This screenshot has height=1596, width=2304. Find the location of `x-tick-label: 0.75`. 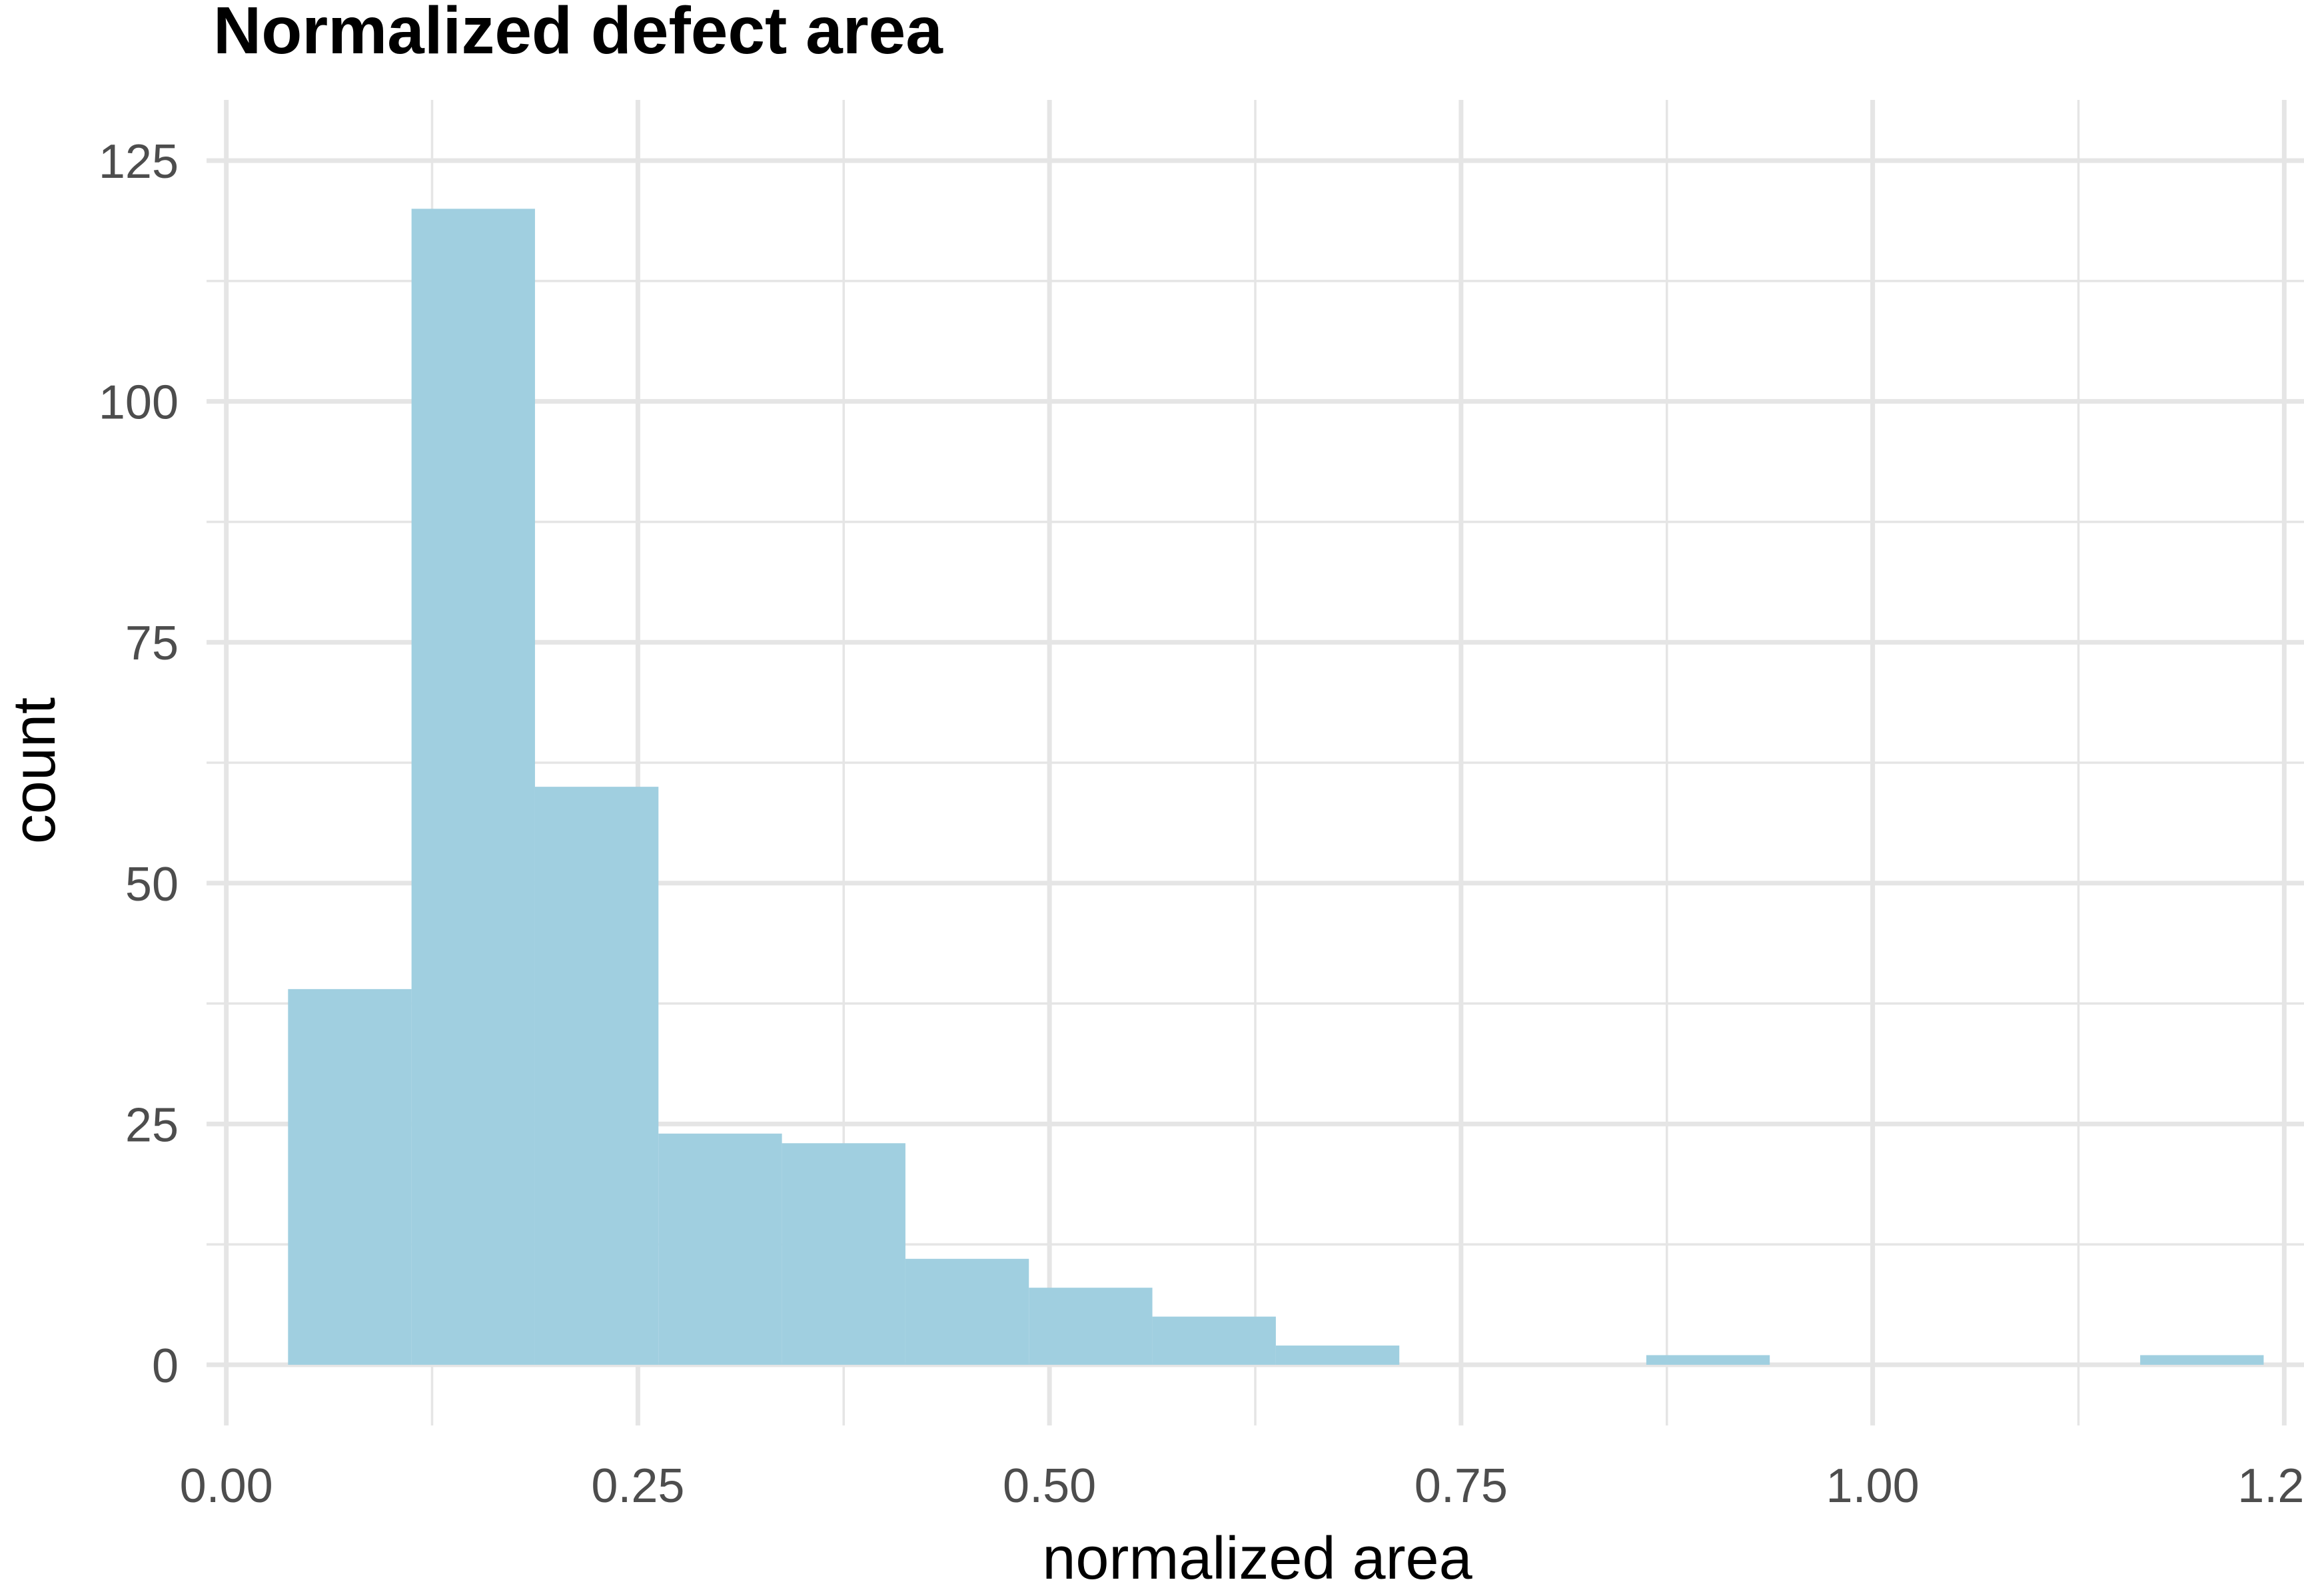

x-tick-label: 0.75 is located at coordinates (1461, 1486).